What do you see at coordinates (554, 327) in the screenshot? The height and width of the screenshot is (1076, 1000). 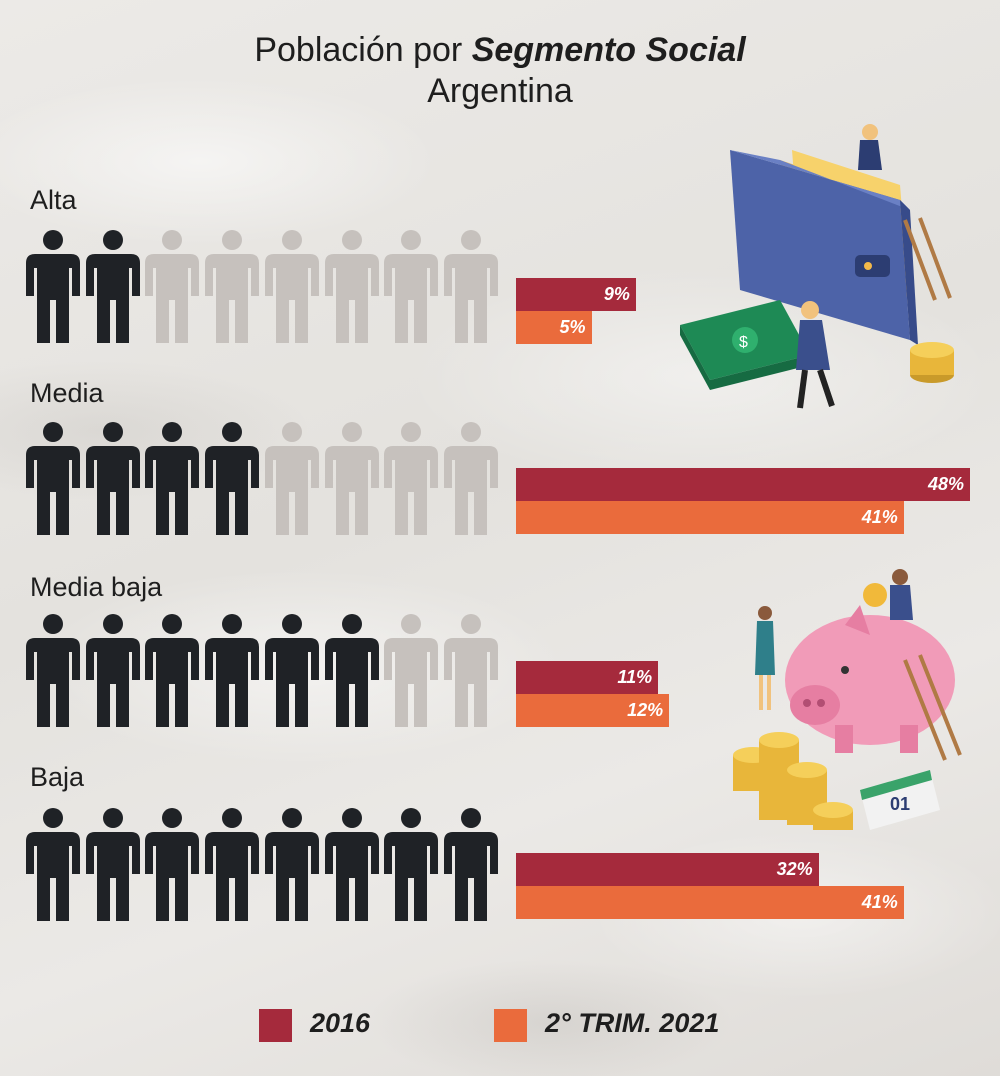 I see `bar-2021: 5%` at bounding box center [554, 327].